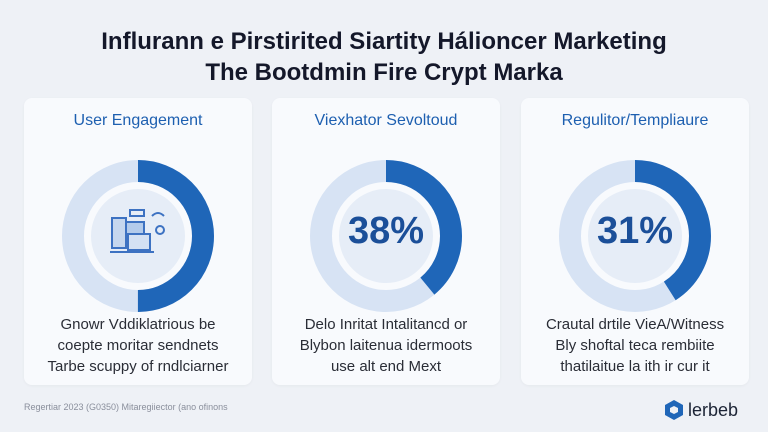 The width and height of the screenshot is (768, 432). I want to click on desc-line: Gnowr Vddiklatrious be, so click(138, 324).